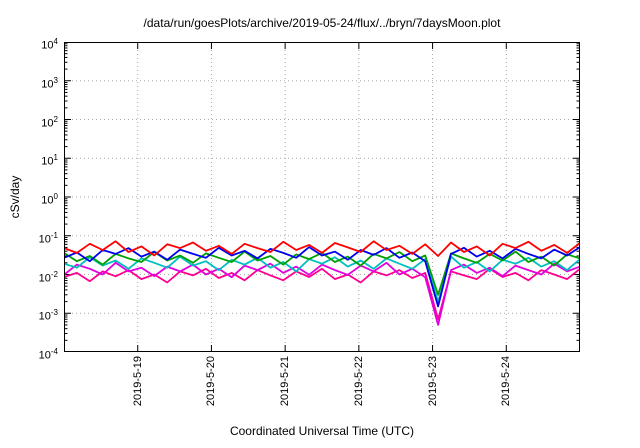  I want to click on x-tick-label: 2019-5-22, so click(358, 381).